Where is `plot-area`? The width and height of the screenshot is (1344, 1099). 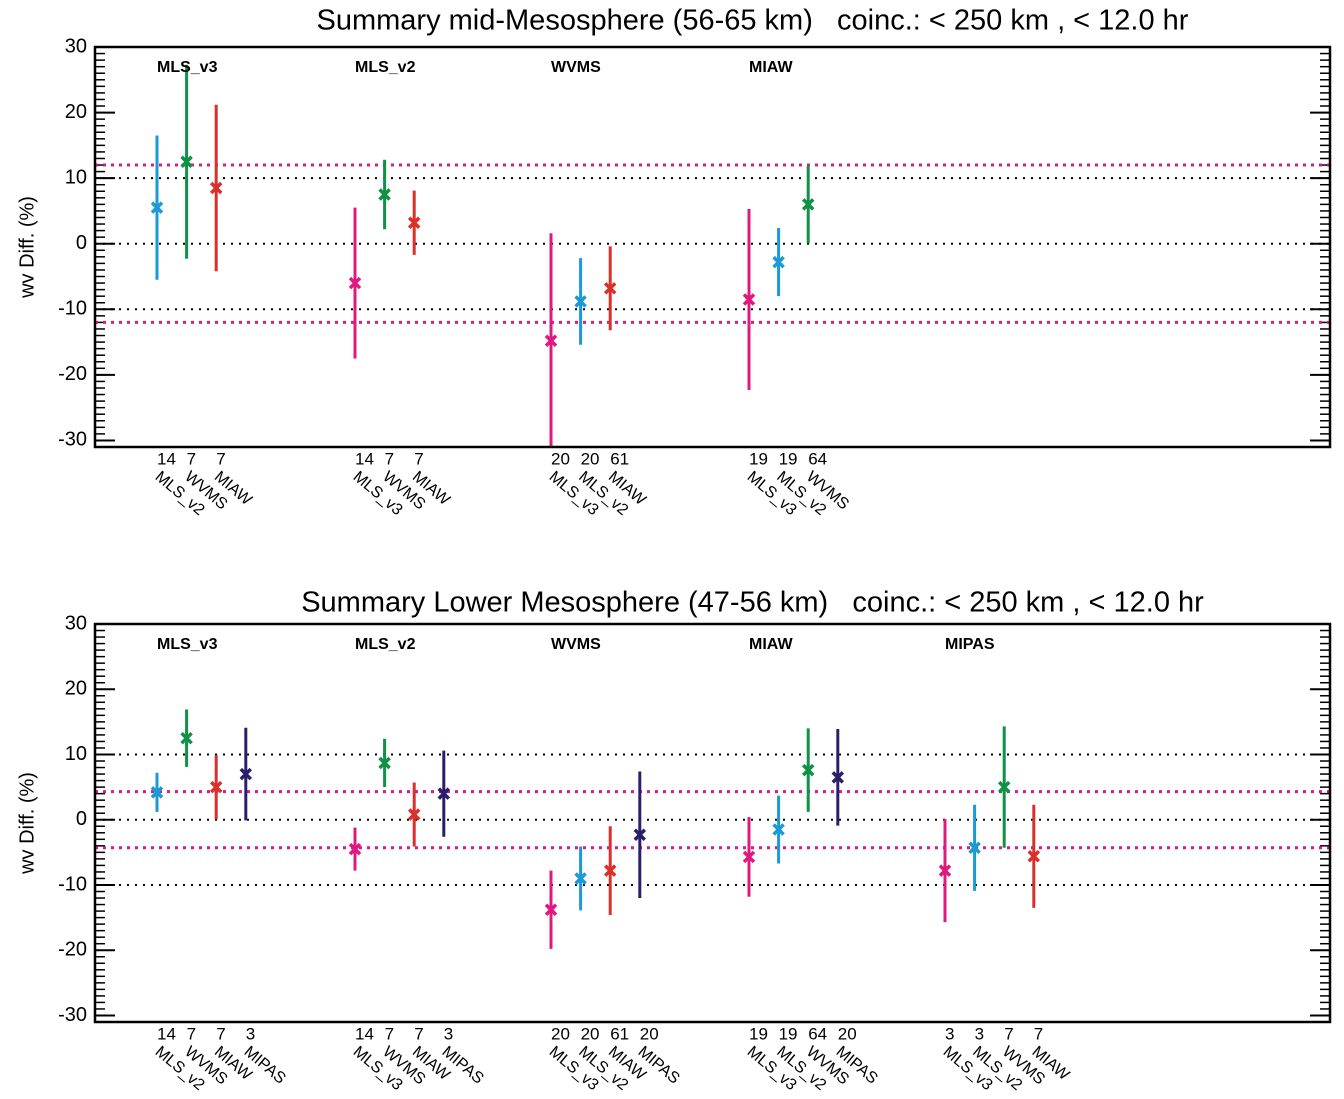 plot-area is located at coordinates (595, 829).